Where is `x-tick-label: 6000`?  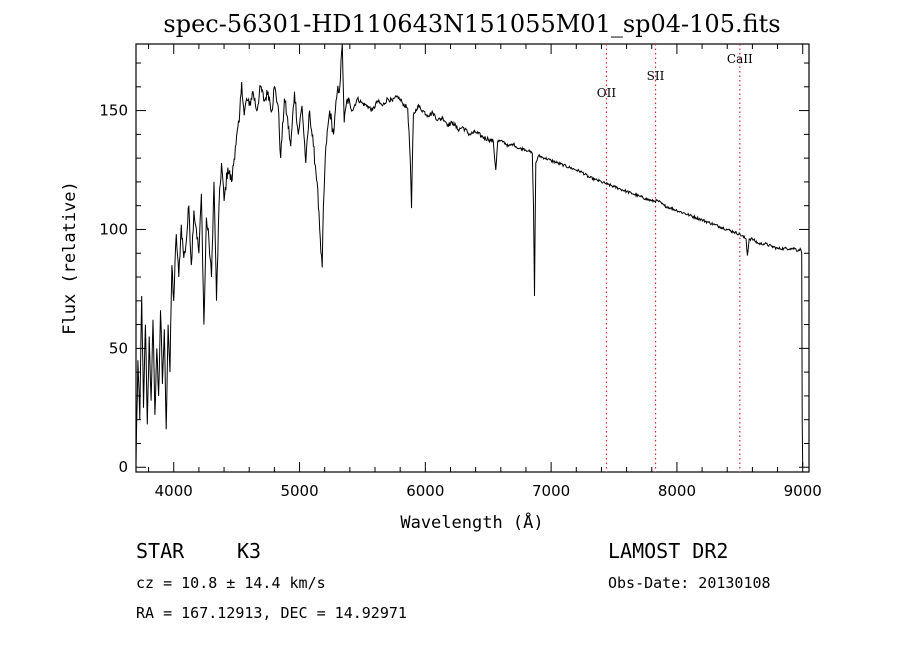
x-tick-label: 6000 is located at coordinates (425, 491).